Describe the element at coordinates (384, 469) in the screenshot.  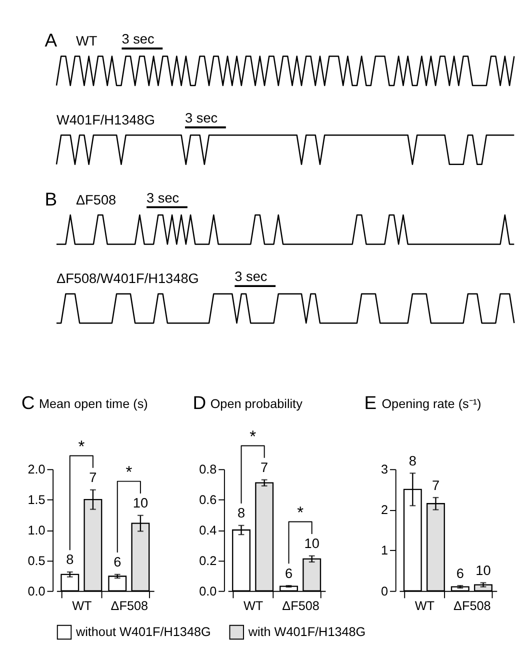
I see `y-tick-label: 3` at that location.